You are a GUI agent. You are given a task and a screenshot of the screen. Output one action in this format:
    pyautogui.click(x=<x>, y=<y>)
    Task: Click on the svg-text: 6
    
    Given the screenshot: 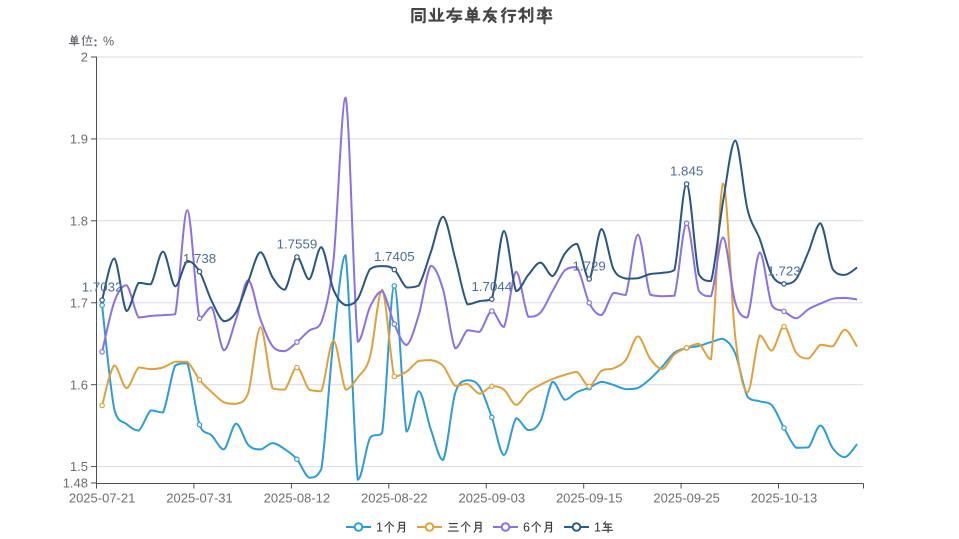 What is the action you would take?
    pyautogui.click(x=526, y=528)
    